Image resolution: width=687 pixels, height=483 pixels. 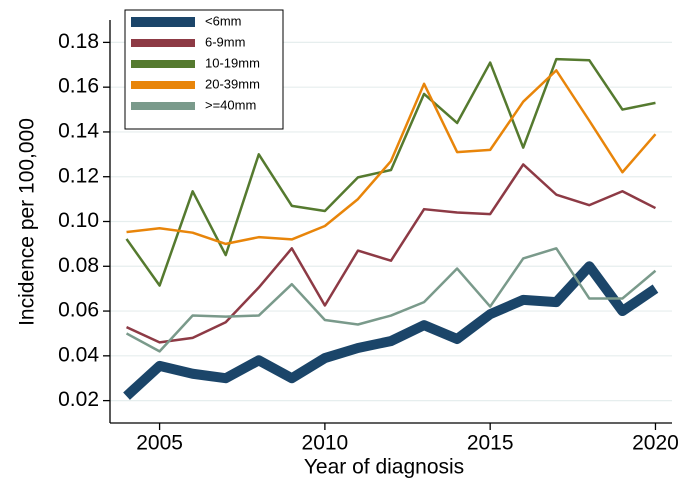 What do you see at coordinates (230, 104) in the screenshot?
I see `legend-label: >=40mm` at bounding box center [230, 104].